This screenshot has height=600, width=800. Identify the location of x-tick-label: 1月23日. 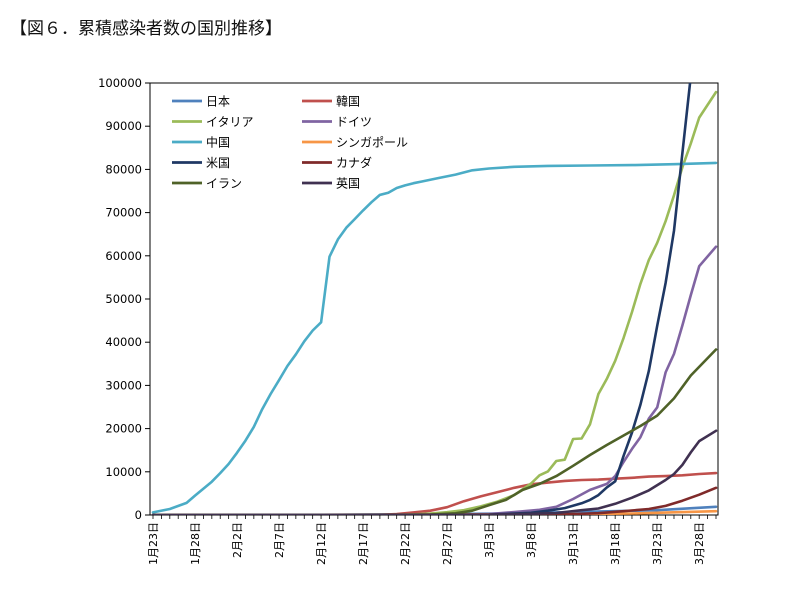
(153, 543).